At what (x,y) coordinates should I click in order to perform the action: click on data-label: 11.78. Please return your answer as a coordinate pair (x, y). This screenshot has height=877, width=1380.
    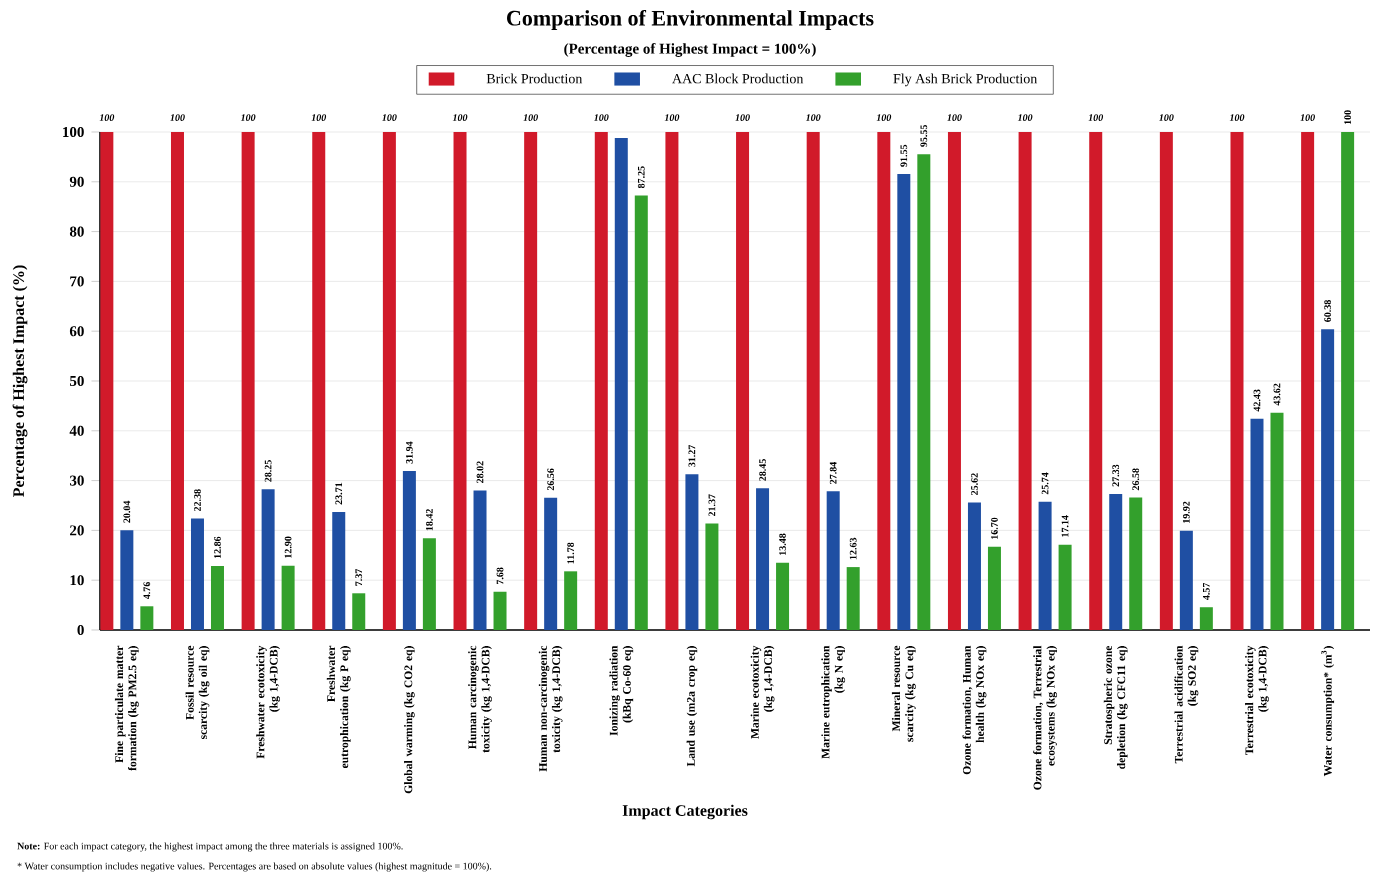
    Looking at the image, I should click on (571, 553).